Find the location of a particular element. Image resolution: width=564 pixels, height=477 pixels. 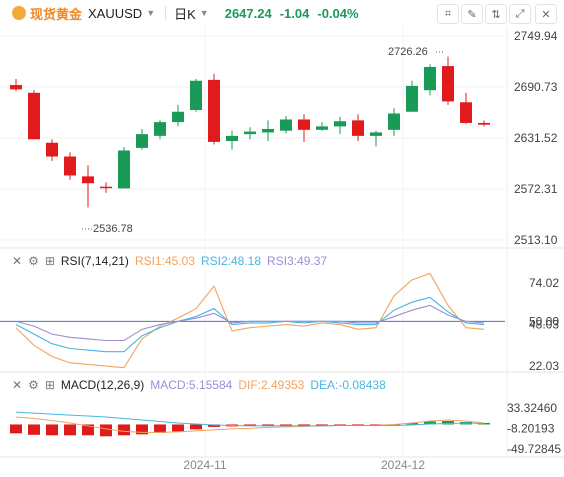

price-change-percent: -0.04% is located at coordinates (338, 13).